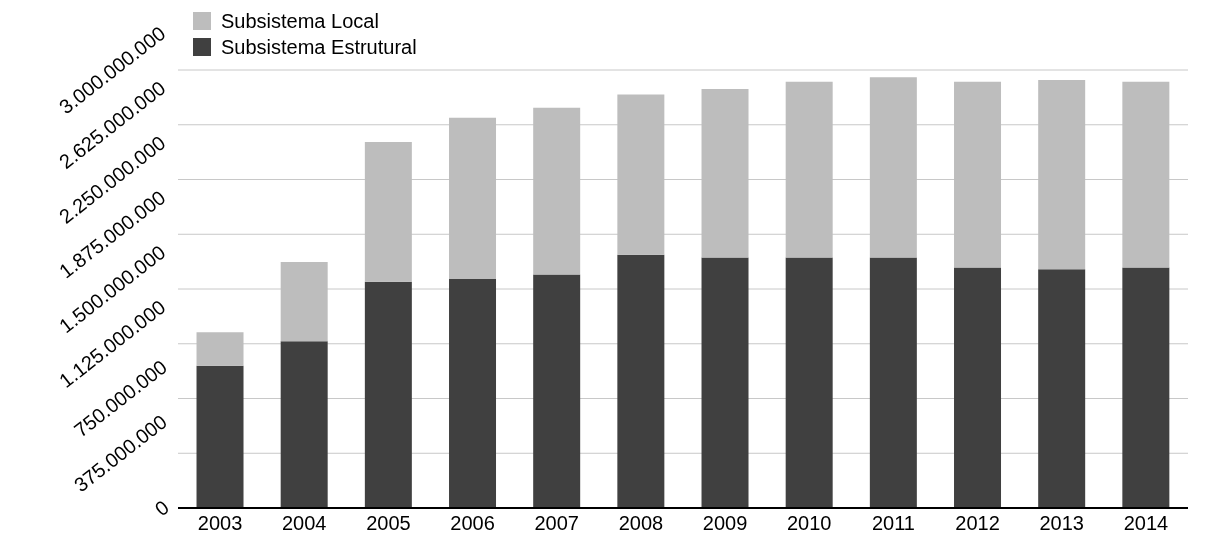  Describe the element at coordinates (977, 523) in the screenshot. I see `x-tick-label: 2012` at that location.